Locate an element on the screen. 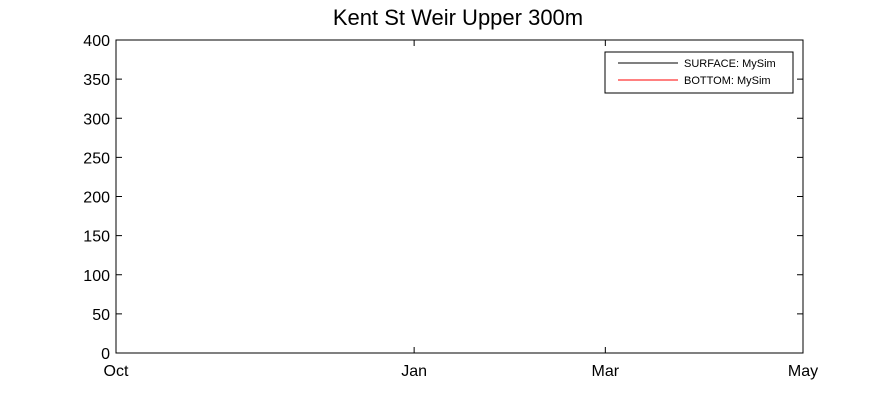 This screenshot has width=887, height=414. x-tick-label: May is located at coordinates (803, 371).